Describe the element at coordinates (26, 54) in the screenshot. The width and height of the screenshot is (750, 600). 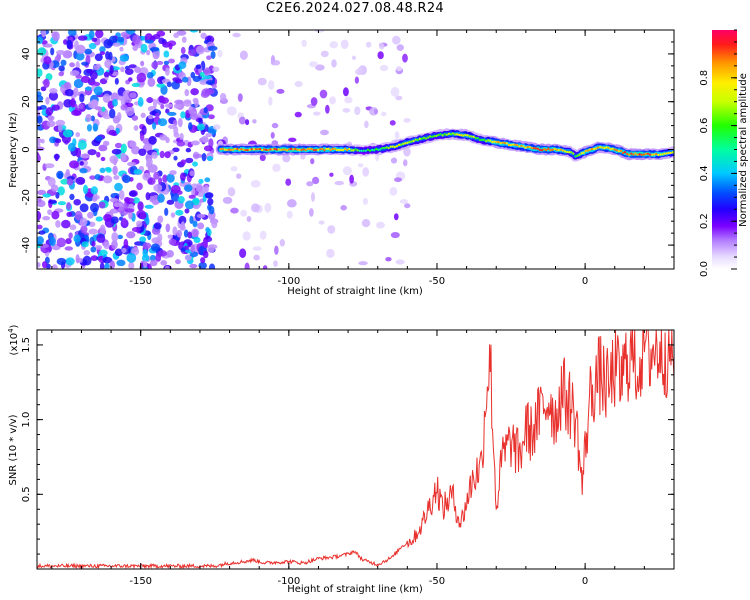
I see `y-tick-label: 40` at that location.